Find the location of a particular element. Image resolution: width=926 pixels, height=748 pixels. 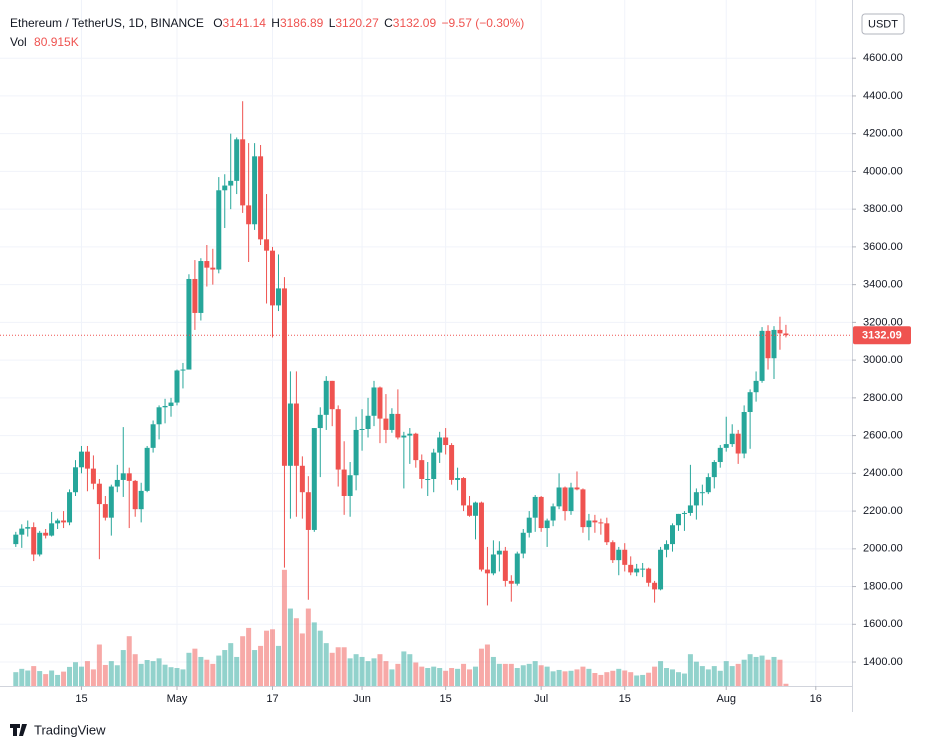

currency: USDT is located at coordinates (883, 24).